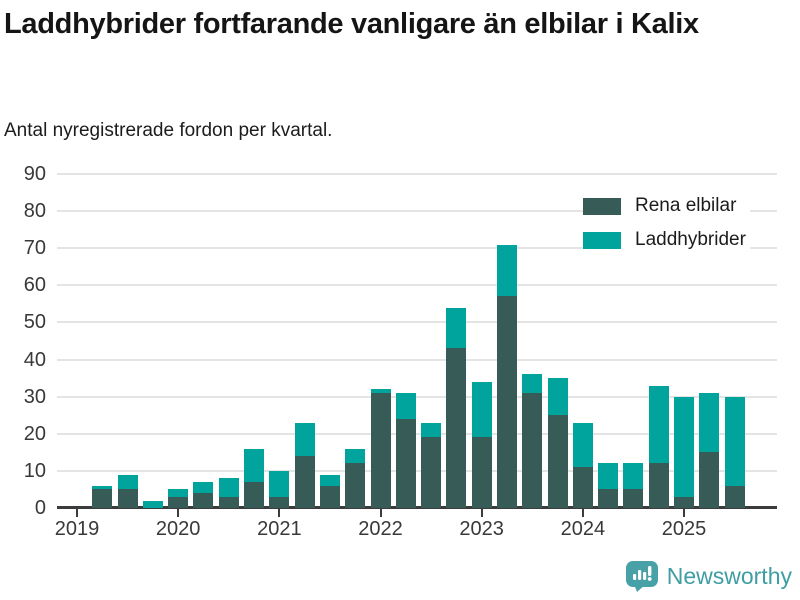 Image resolution: width=800 pixels, height=600 pixels. What do you see at coordinates (734, 441) in the screenshot?
I see `bar-segment-laddhybrider-2025-q3` at bounding box center [734, 441].